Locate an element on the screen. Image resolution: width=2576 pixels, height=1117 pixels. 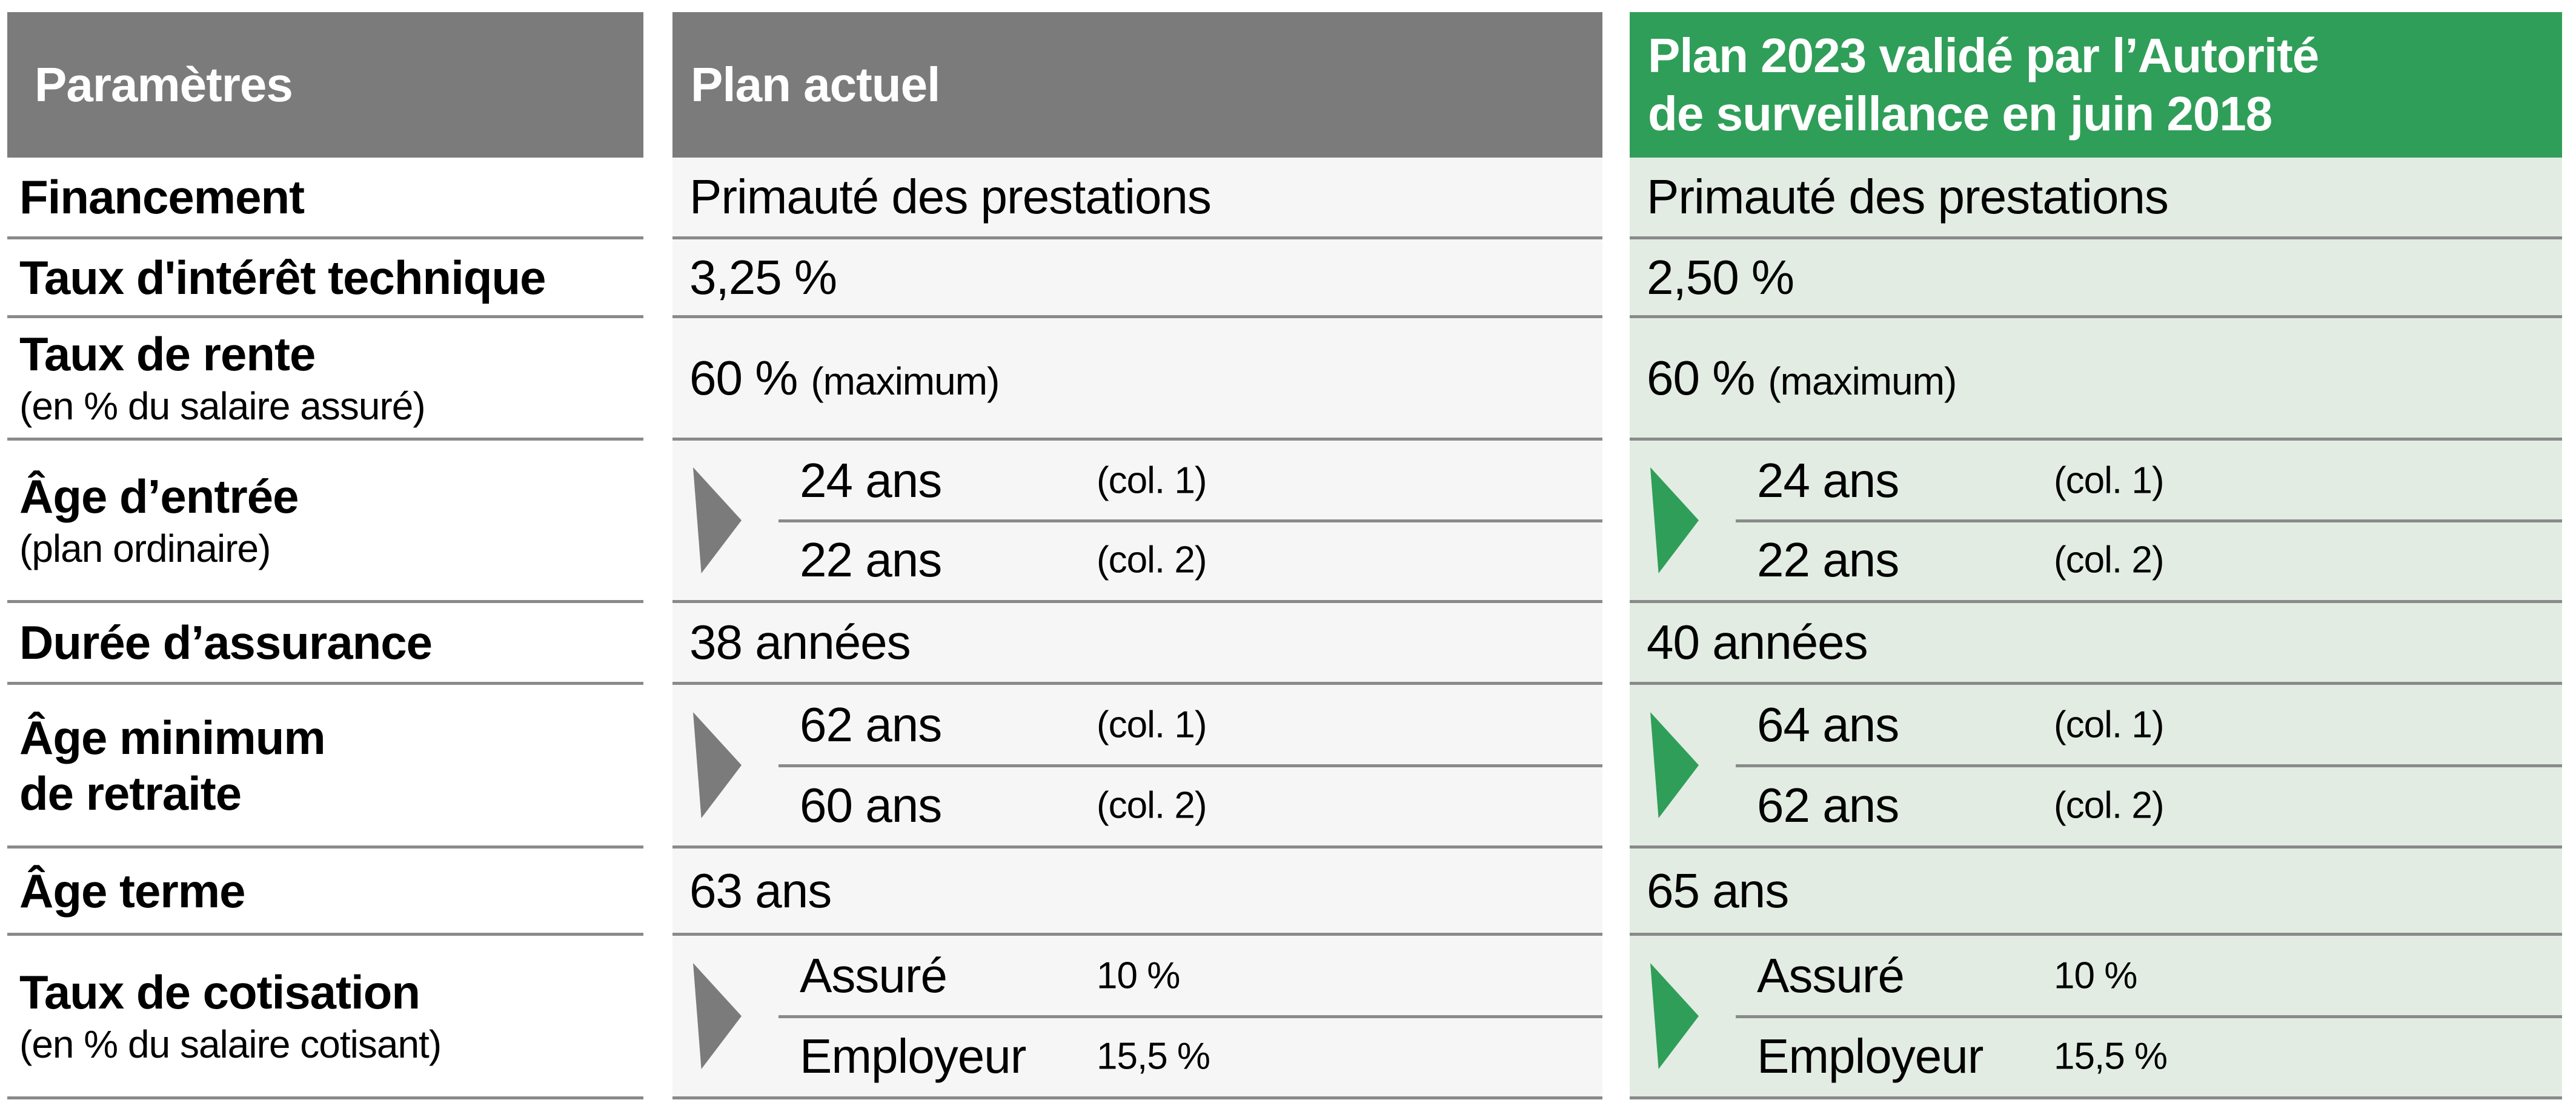
cell-value: 2,50 % is located at coordinates (1720, 277).